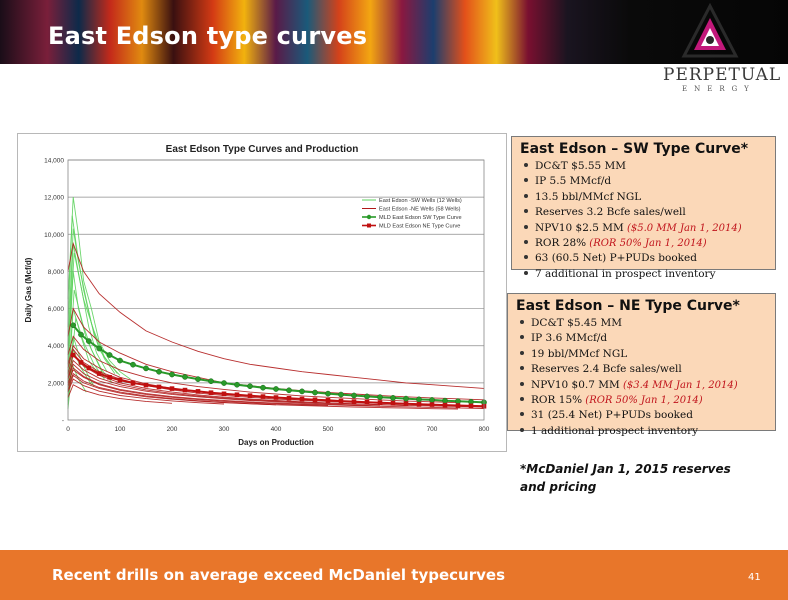 Image resolution: width=788 pixels, height=600 pixels. What do you see at coordinates (328, 429) in the screenshot?
I see `x-tick-label: 500` at bounding box center [328, 429].